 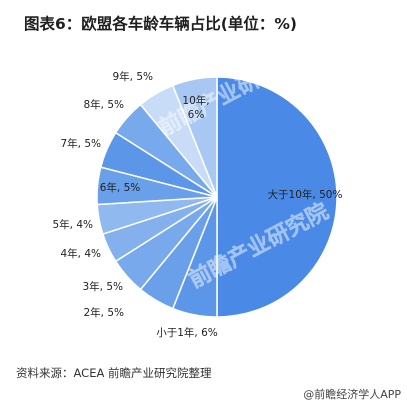 I want to click on chart-title: 图表6：欧盟各车龄车辆占比(单位：%), so click(x=160, y=24).